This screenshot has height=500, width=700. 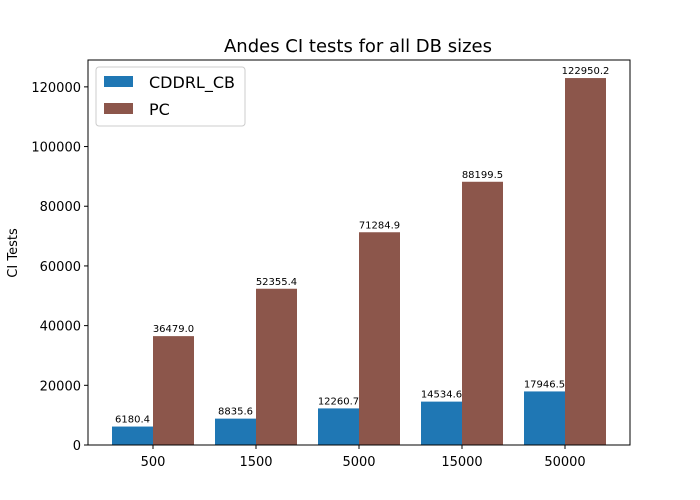 I want to click on y-tick-label: 120000, so click(x=56, y=88).